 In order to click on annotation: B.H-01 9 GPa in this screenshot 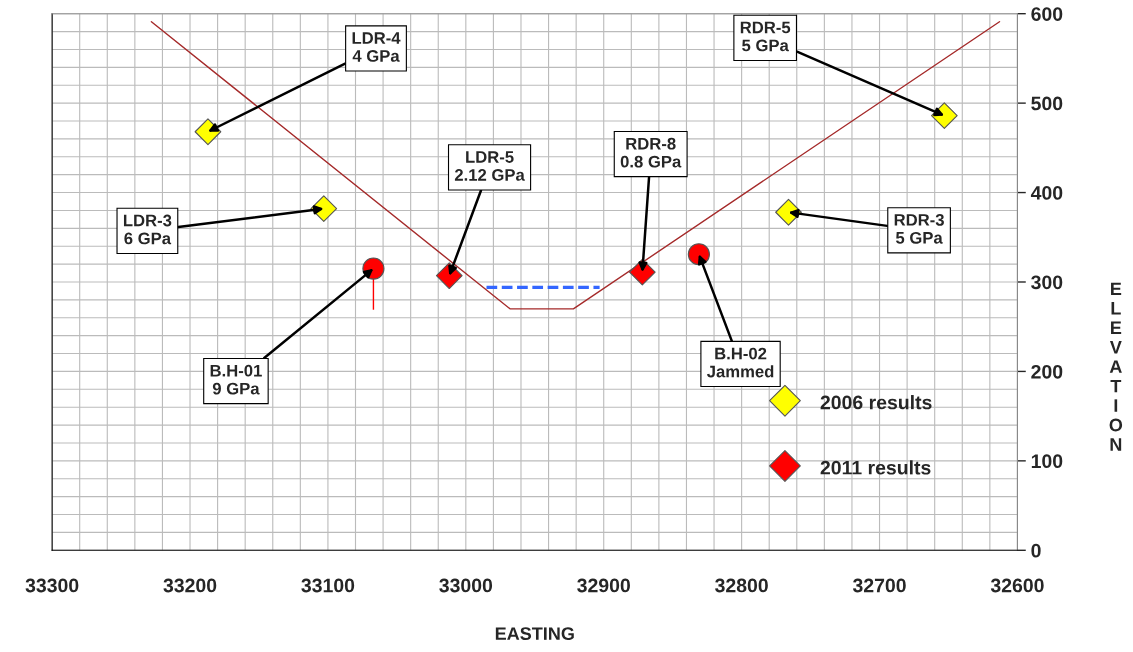, I will do `click(236, 379)`.